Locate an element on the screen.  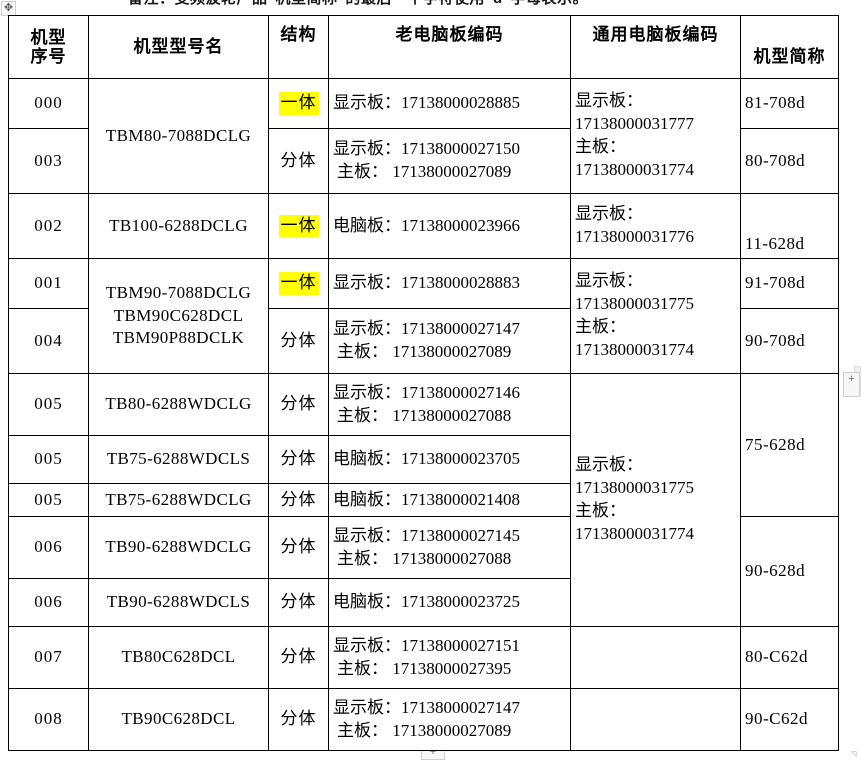
cell-old-code: 显示板：17138000027146 主板： 17138000027088 is located at coordinates (449, 404).